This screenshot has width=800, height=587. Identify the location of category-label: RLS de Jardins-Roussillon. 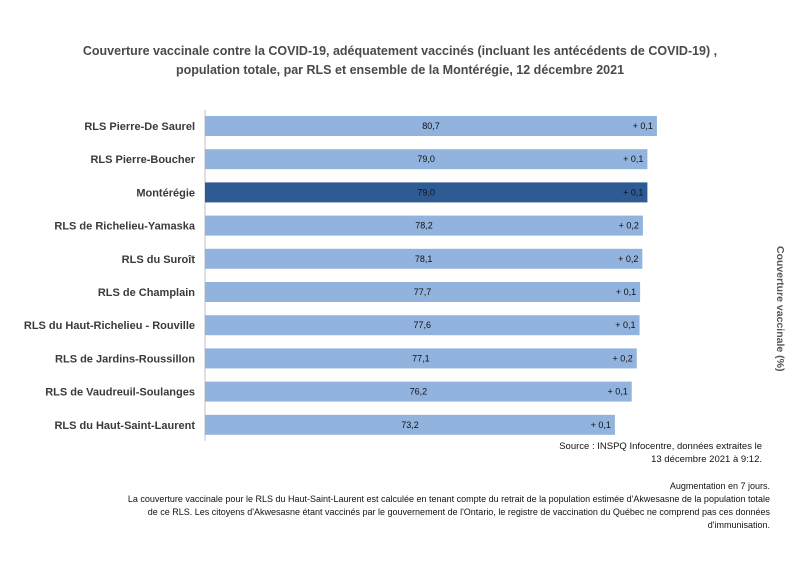
(125, 359).